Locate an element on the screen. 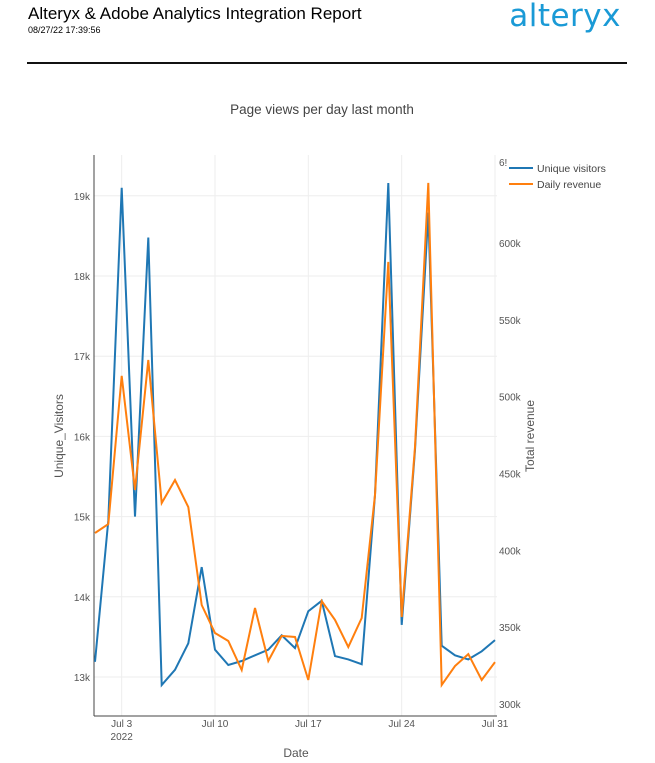  x-axis-title: Date is located at coordinates (296, 753).